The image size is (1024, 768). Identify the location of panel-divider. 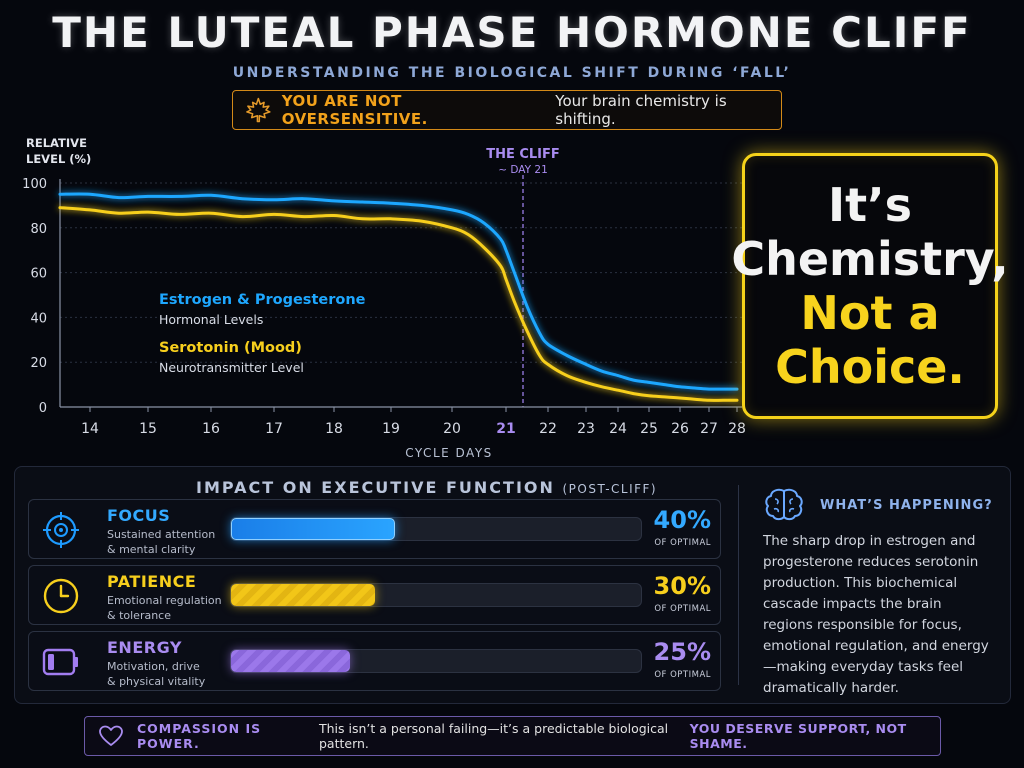
(738, 585).